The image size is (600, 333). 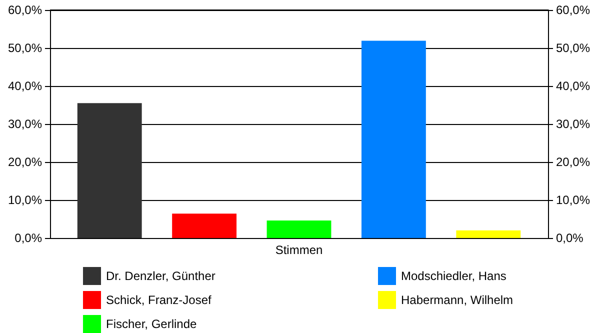 I want to click on x-tick-label: Stimmen, so click(x=299, y=250).